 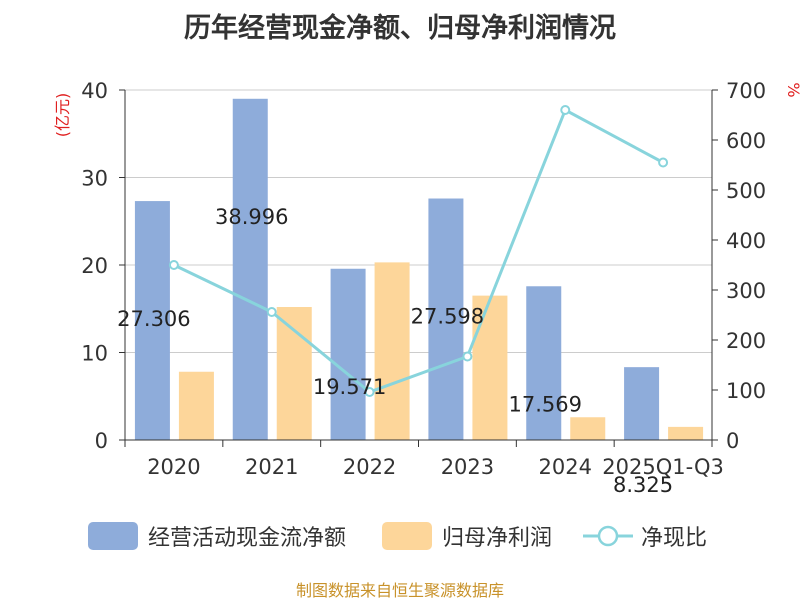 I want to click on data-label: 17.569, so click(x=545, y=404).